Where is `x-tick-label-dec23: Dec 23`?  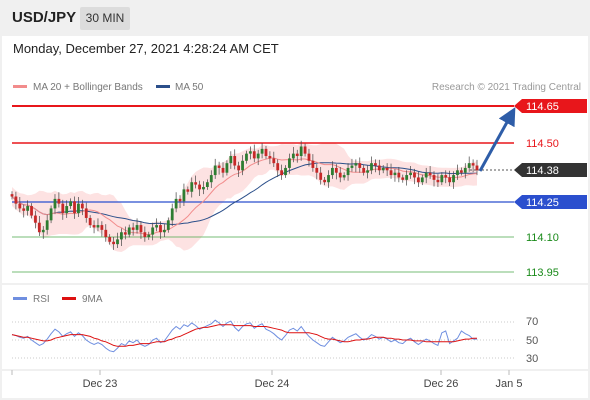 x-tick-label-dec23: Dec 23 is located at coordinates (100, 384).